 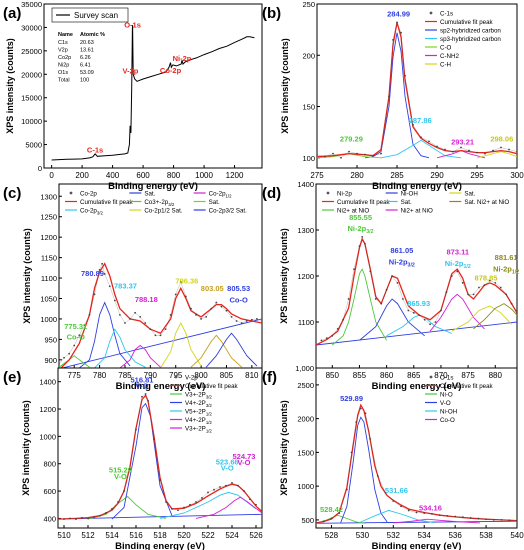 What do you see at coordinates (333, 375) in the screenshot?
I see `x-tick-label: 850` at bounding box center [333, 375].